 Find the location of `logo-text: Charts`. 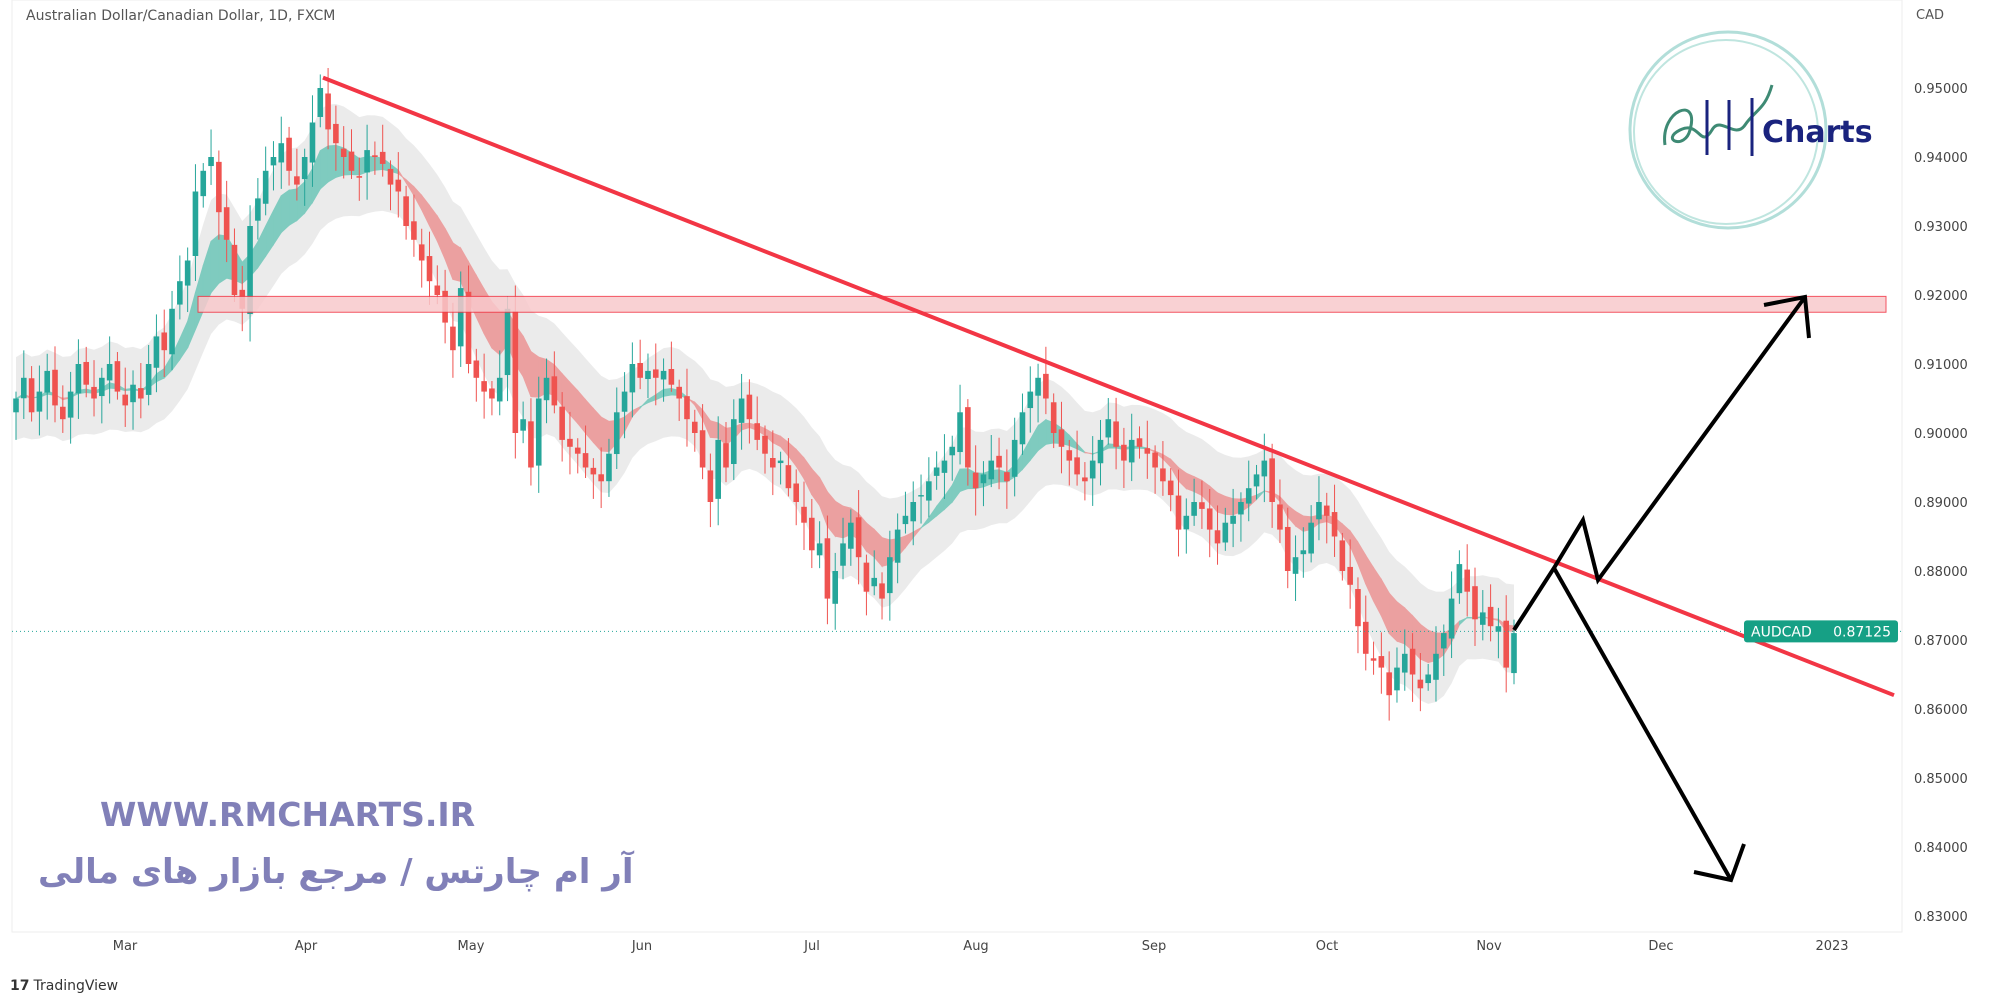

logo-text: Charts is located at coordinates (1817, 132).